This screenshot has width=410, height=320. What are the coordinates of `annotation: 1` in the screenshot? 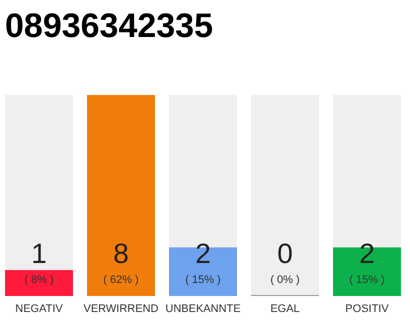 It's located at (39, 253).